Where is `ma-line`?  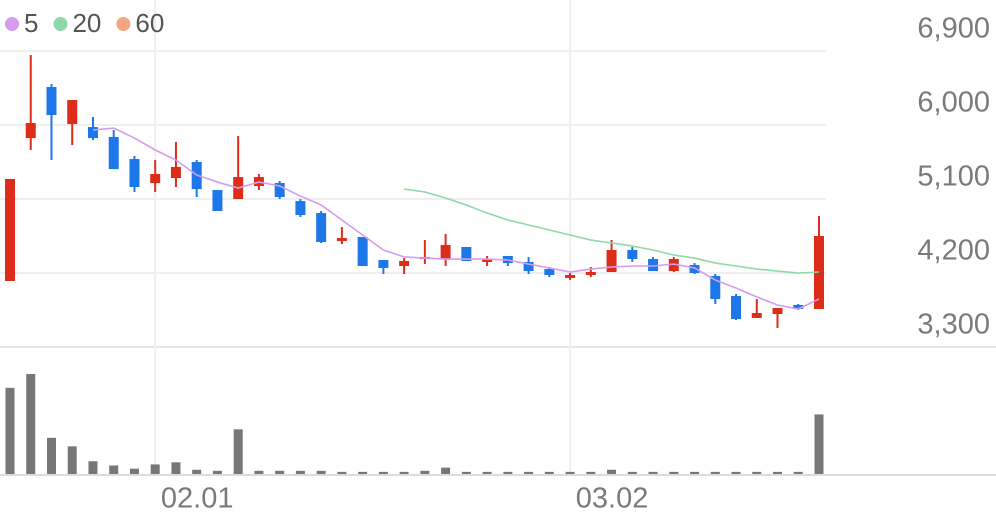
ma-line is located at coordinates (612, 231).